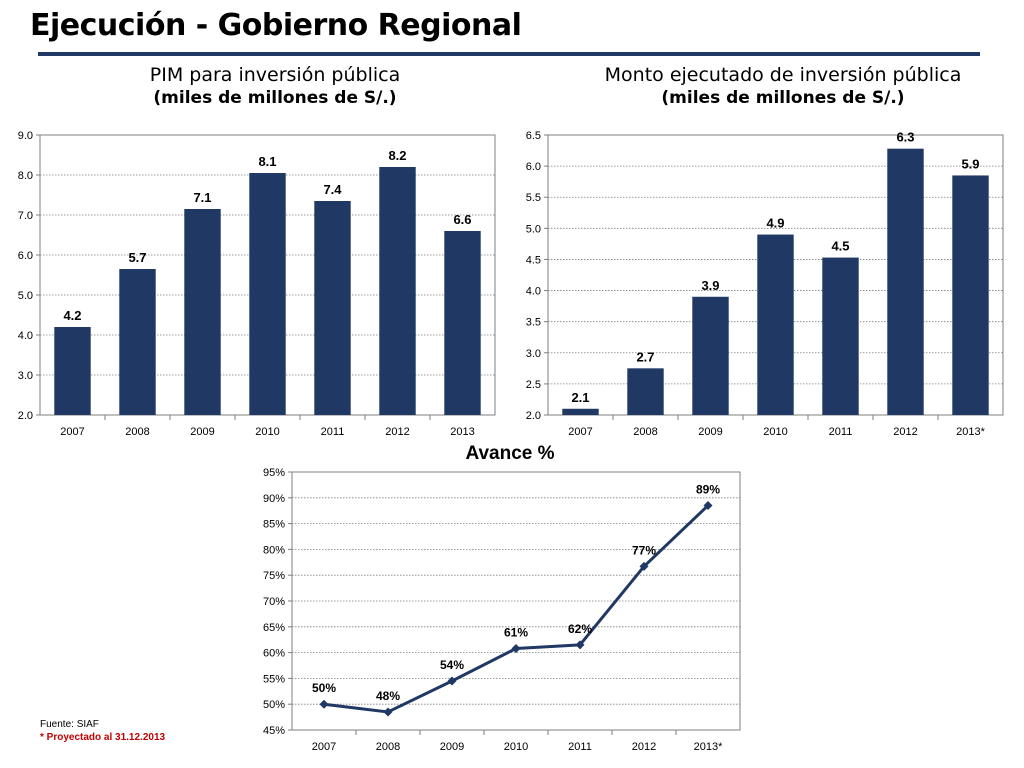 The width and height of the screenshot is (1024, 768). I want to click on pim-data-label: 8.1, so click(267, 161).